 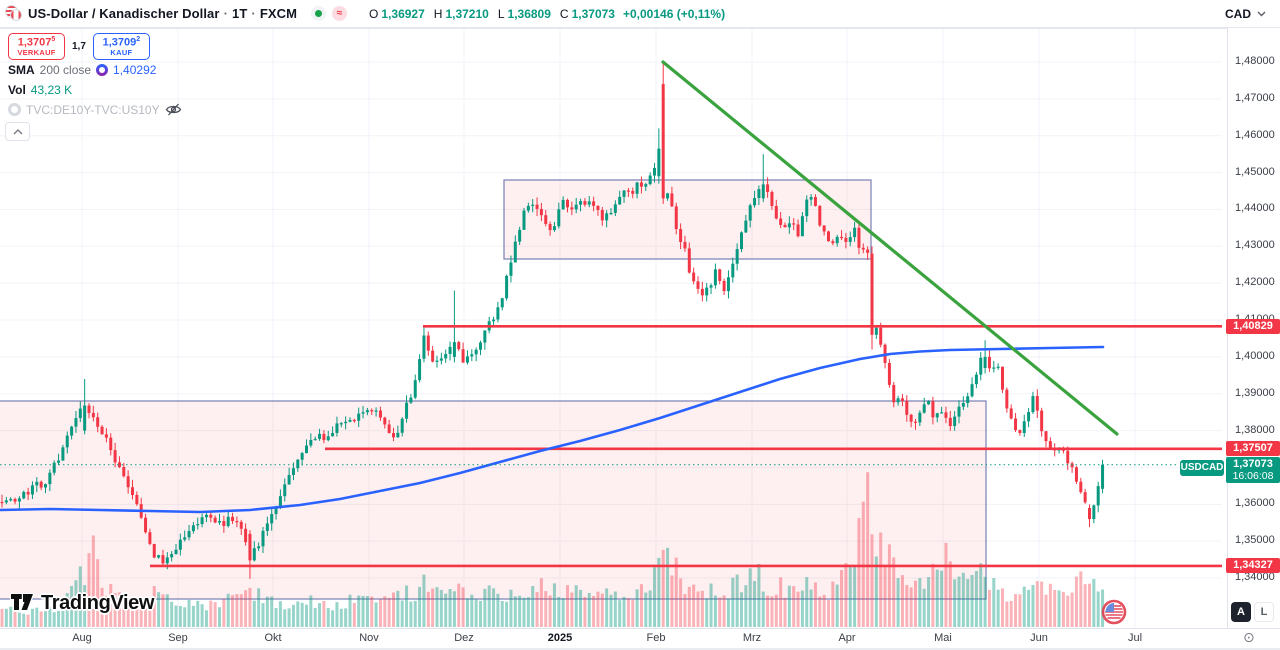 I want to click on sell-button: 1,37075 VERKAUF, so click(x=36, y=46).